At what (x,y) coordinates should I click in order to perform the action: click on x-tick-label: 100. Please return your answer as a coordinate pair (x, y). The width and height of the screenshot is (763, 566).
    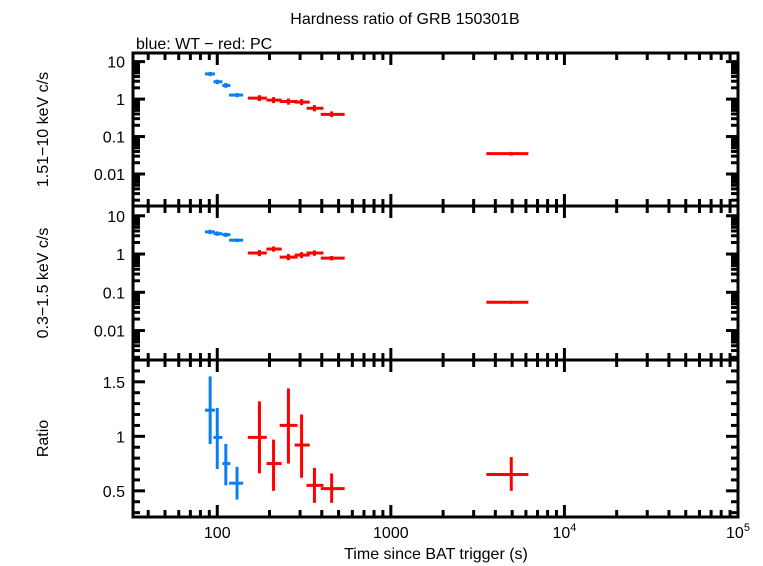
    Looking at the image, I should click on (217, 533).